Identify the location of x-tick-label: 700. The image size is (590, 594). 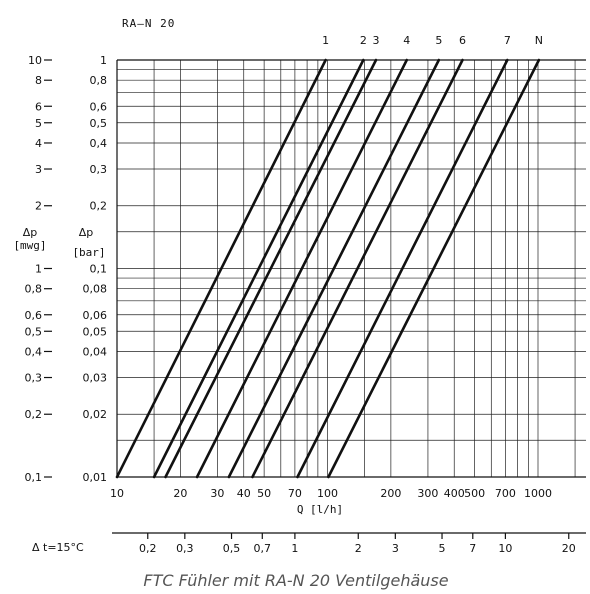
(505, 493).